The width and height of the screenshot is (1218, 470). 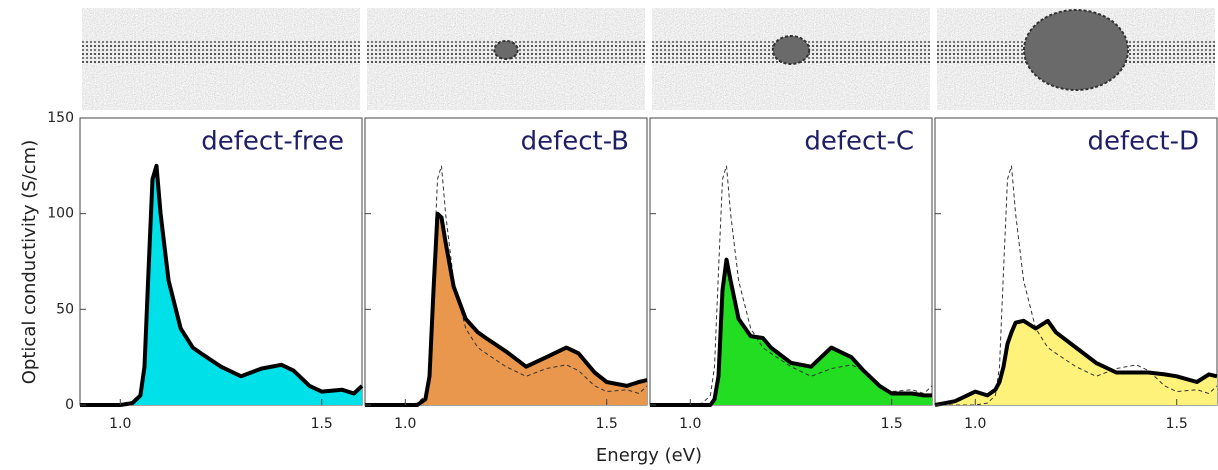 What do you see at coordinates (60, 118) in the screenshot?
I see `y-tick-label: 150` at bounding box center [60, 118].